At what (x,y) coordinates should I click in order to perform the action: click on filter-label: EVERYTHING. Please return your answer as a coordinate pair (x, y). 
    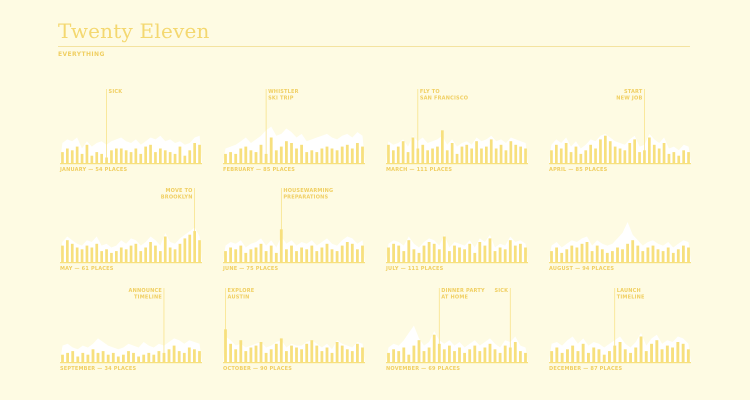
    Looking at the image, I should click on (81, 54).